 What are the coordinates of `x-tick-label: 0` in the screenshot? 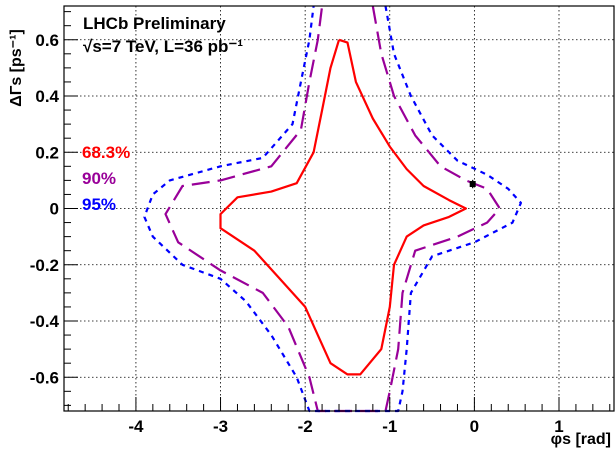 It's located at (474, 426).